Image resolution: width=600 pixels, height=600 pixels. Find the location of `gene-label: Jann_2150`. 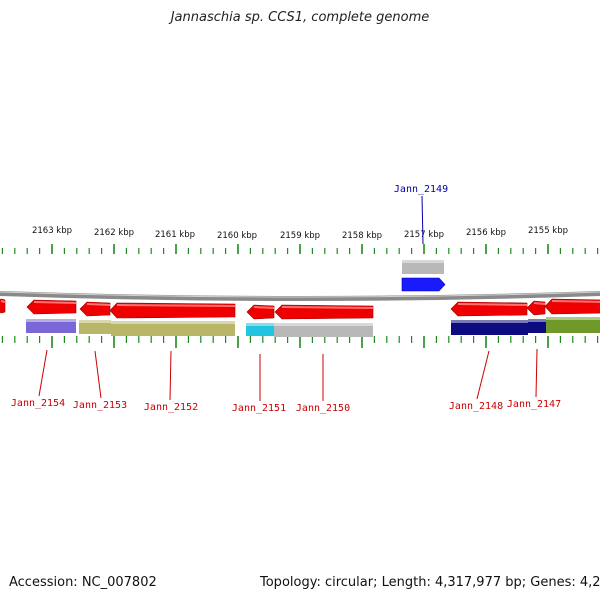

gene-label: Jann_2150 is located at coordinates (323, 408).